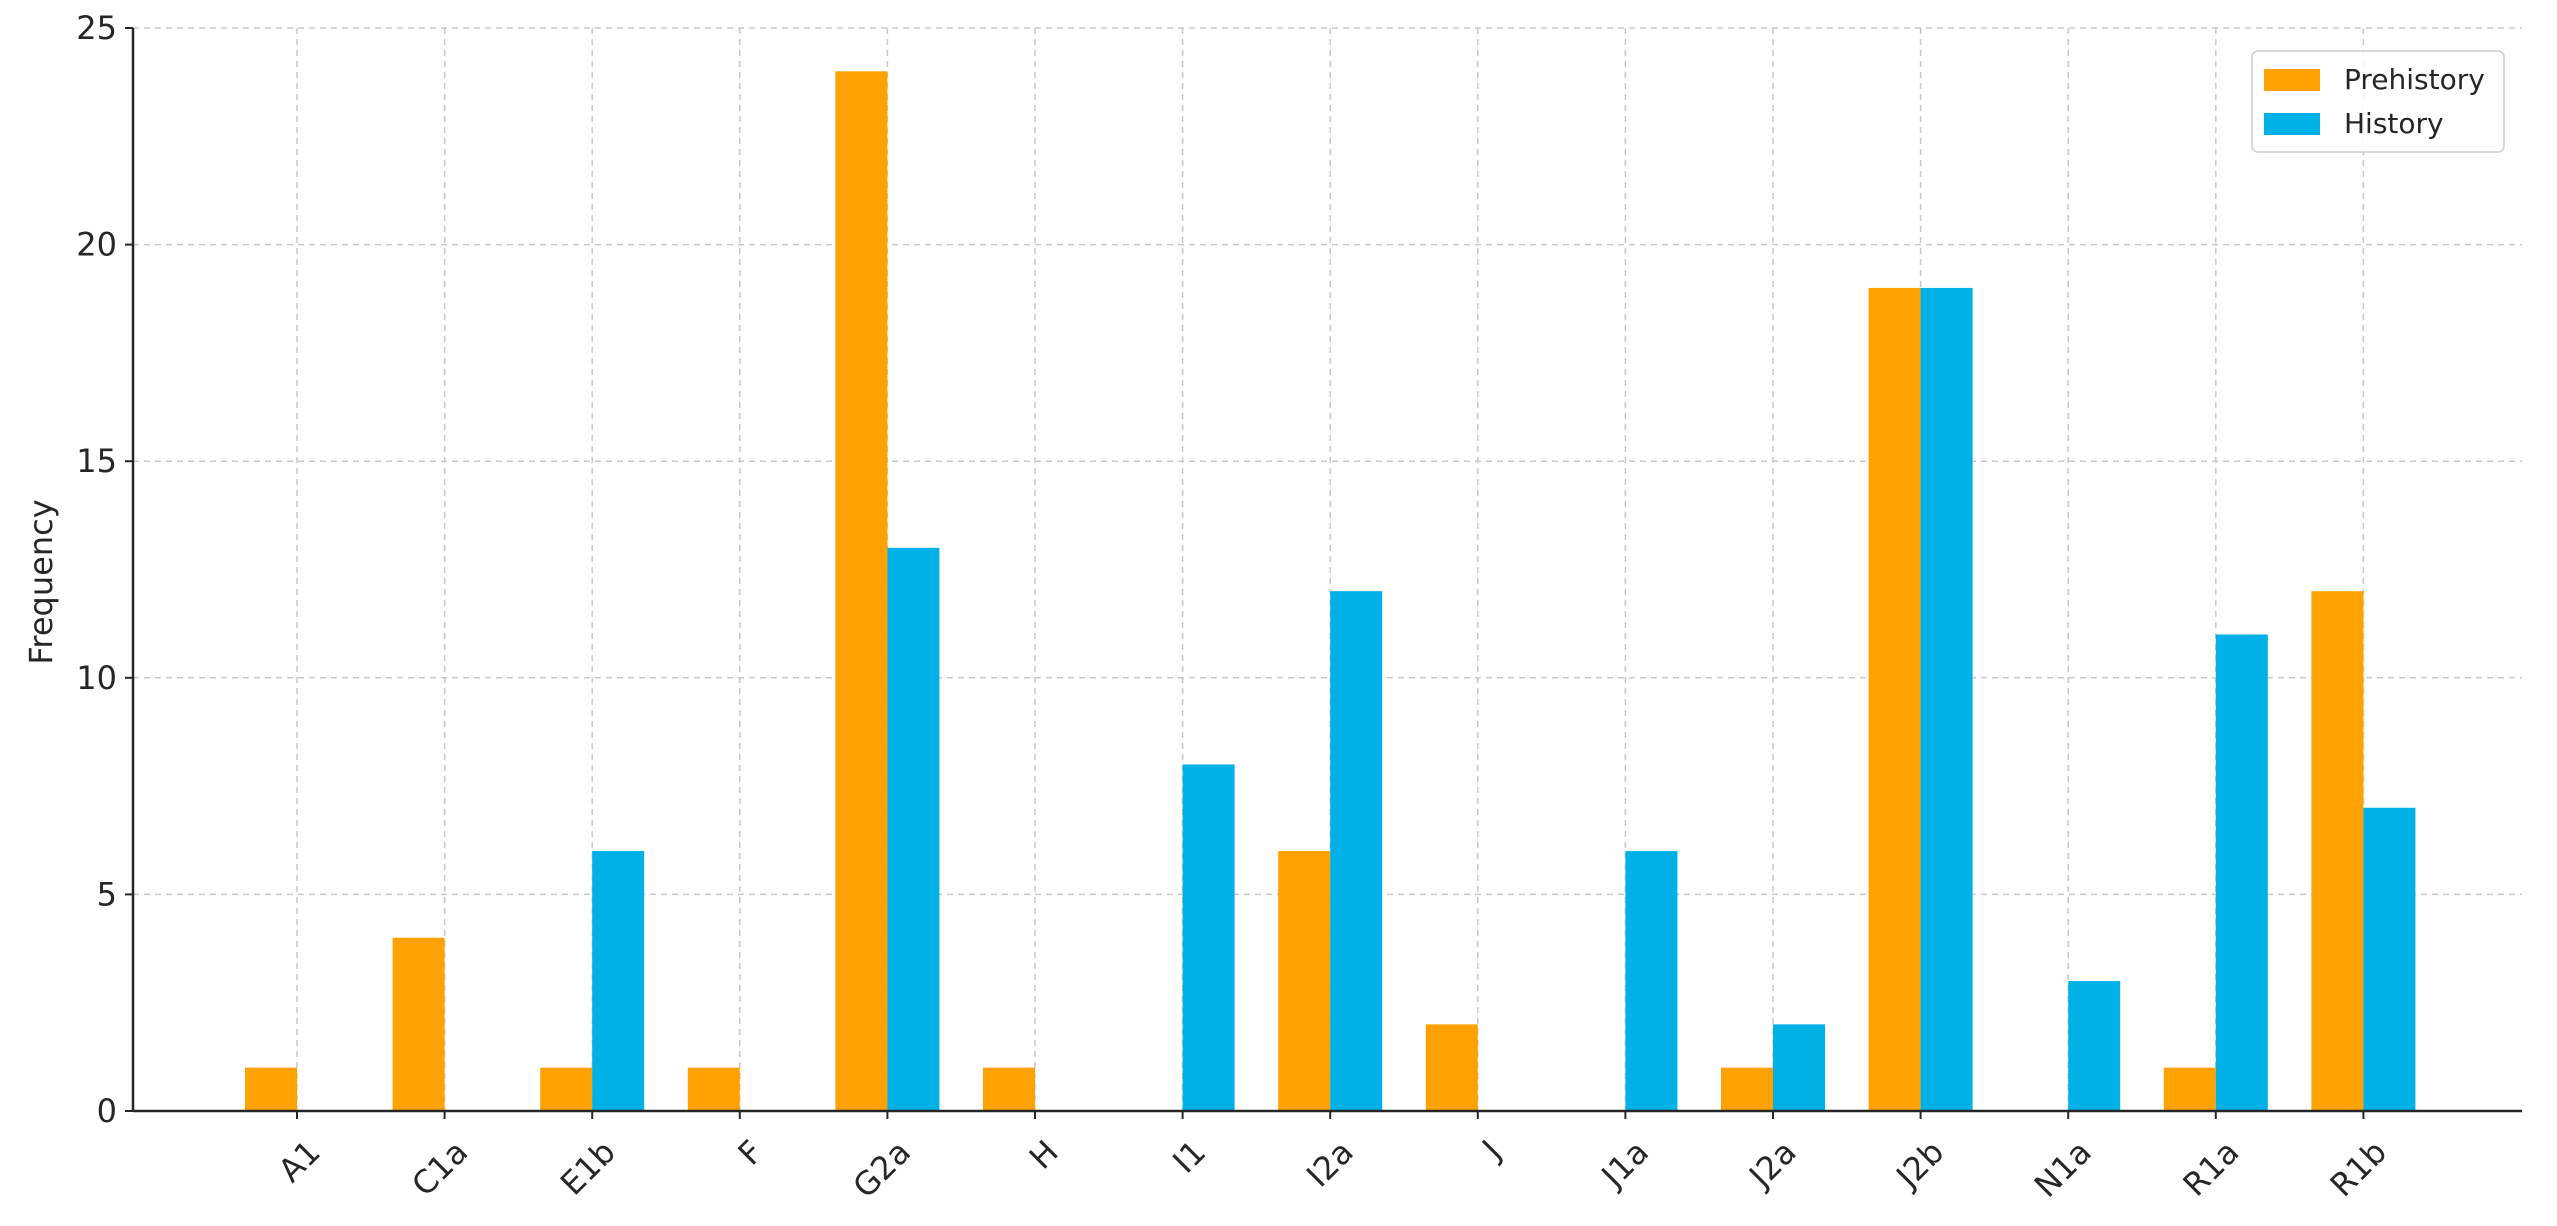 The width and height of the screenshot is (2557, 1226). I want to click on legend-swatch-prehistory, so click(2292, 80).